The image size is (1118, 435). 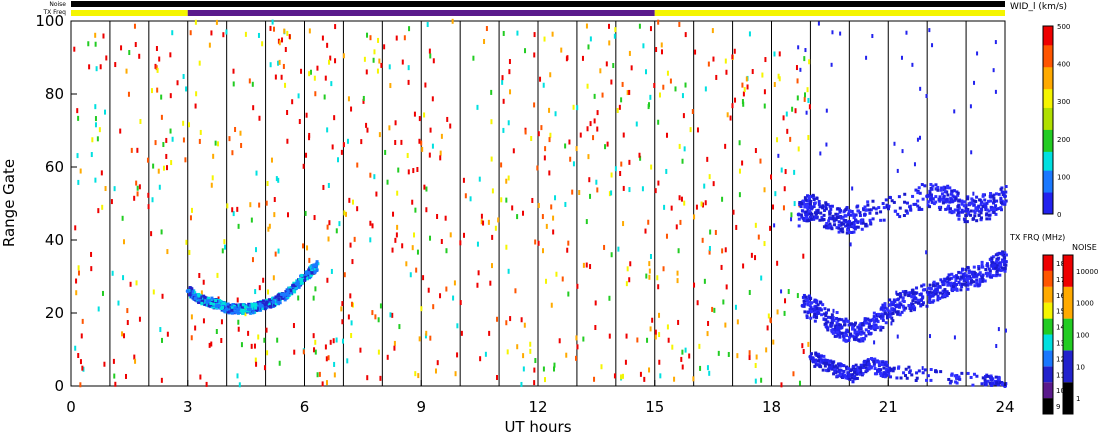 I want to click on noise-colorbar-tick: 100, so click(x=1082, y=336).